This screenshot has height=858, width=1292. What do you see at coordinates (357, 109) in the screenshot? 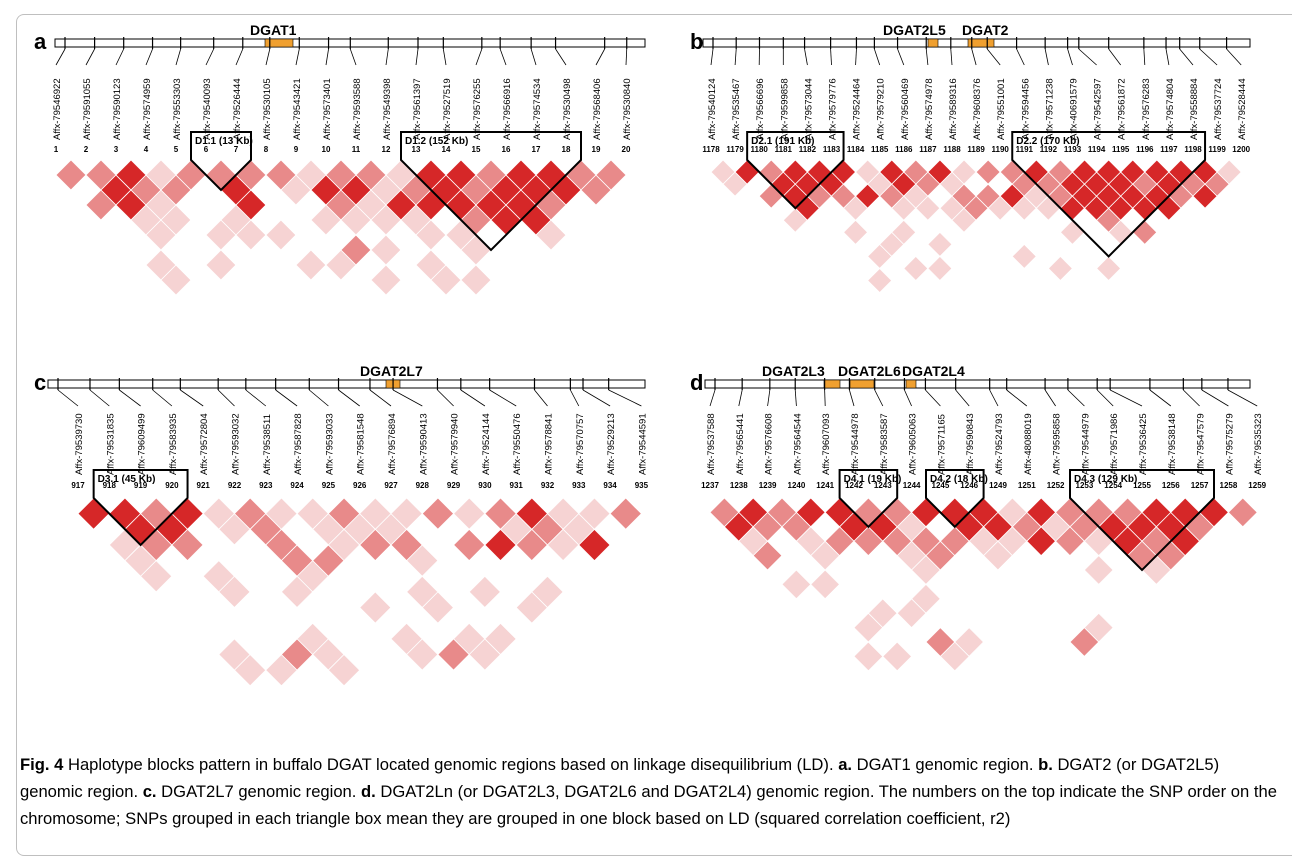
I see `snp-label: Affx-79593588` at bounding box center [357, 109].